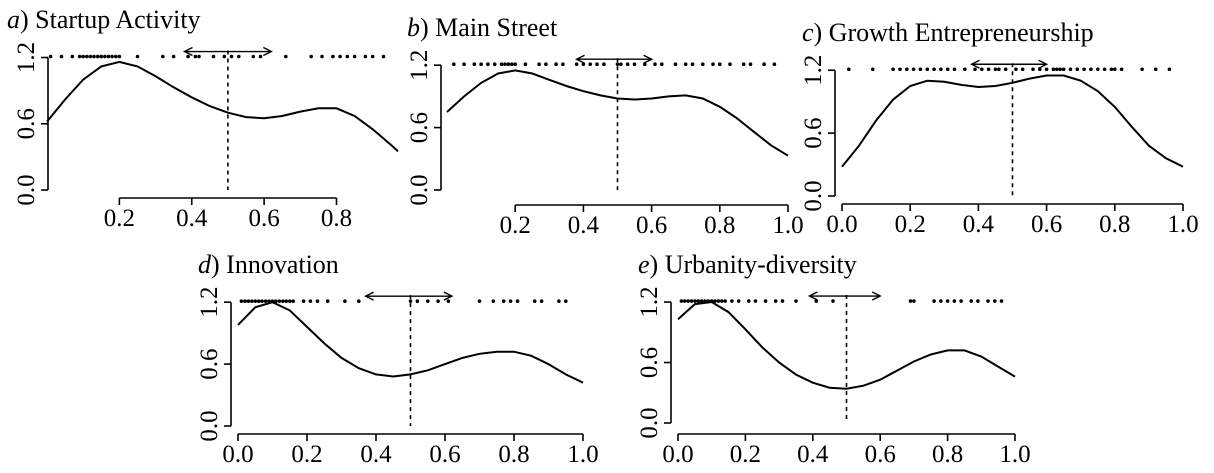 This screenshot has height=473, width=1214. I want to click on panel-name: ) Main Street, so click(489, 27).